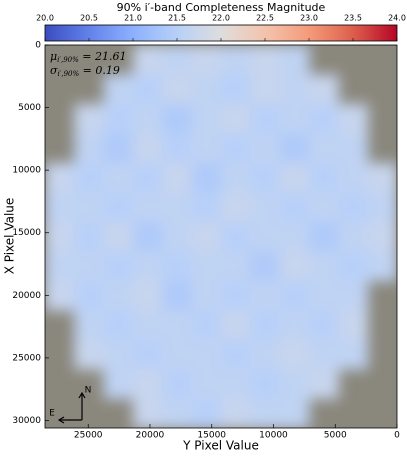 Image resolution: width=407 pixels, height=460 pixels. Describe the element at coordinates (38, 46) in the screenshot. I see `y-tick-label: 0` at that location.